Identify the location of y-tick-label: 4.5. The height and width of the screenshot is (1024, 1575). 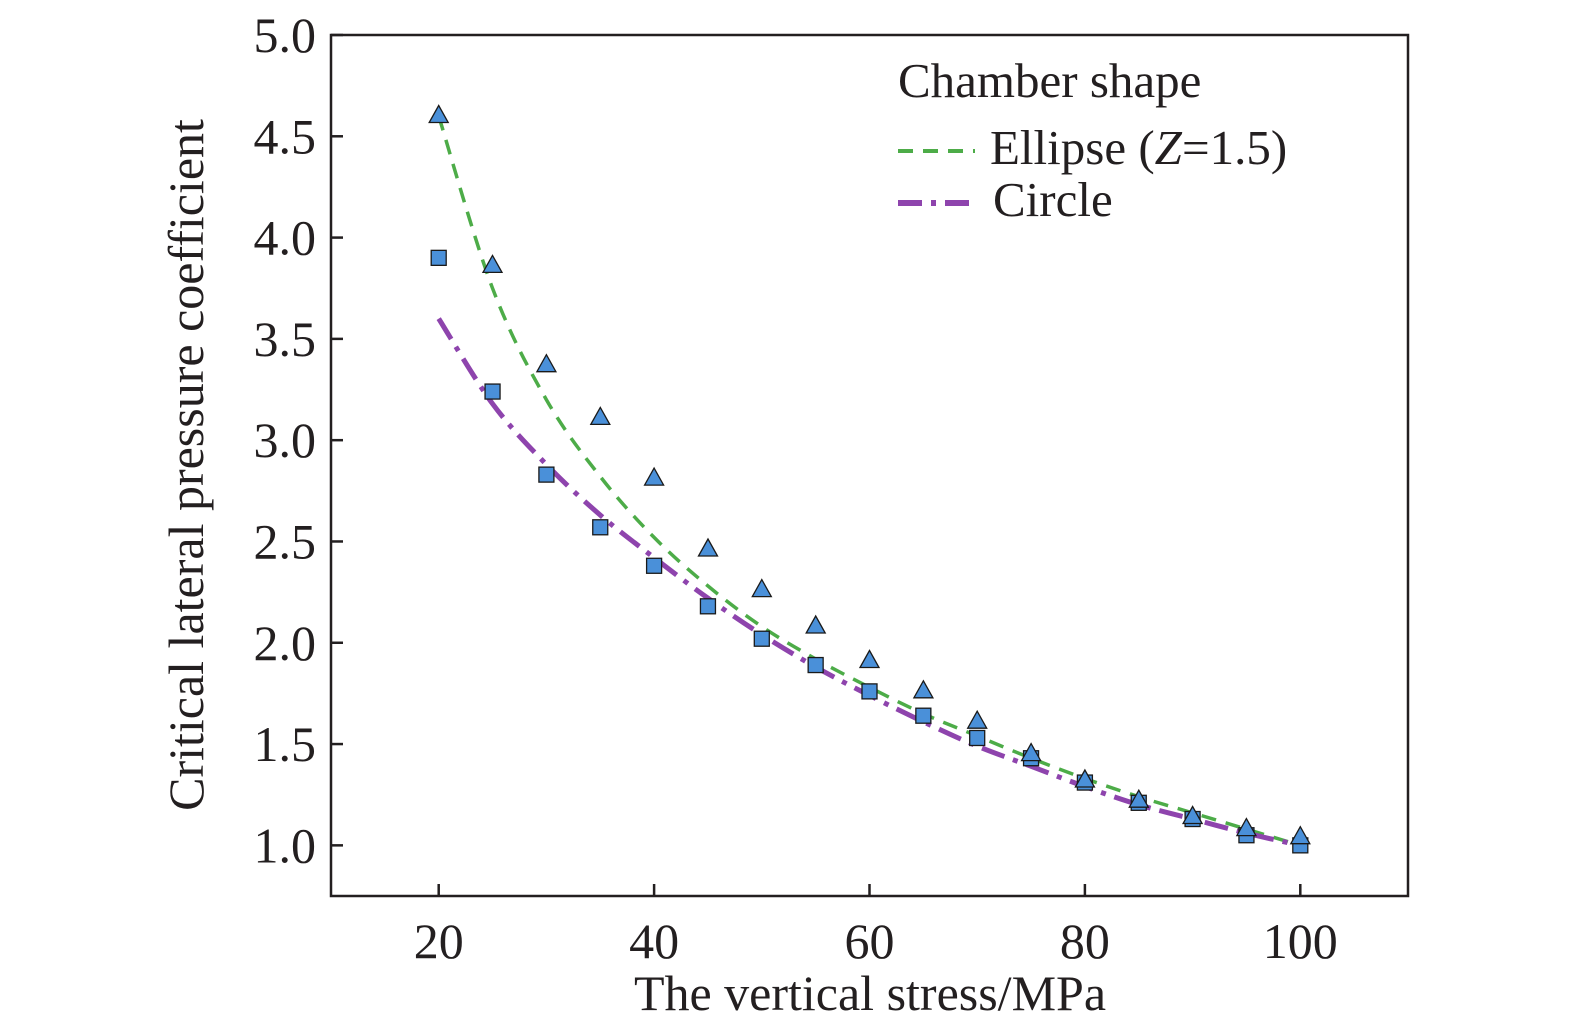
(285, 136).